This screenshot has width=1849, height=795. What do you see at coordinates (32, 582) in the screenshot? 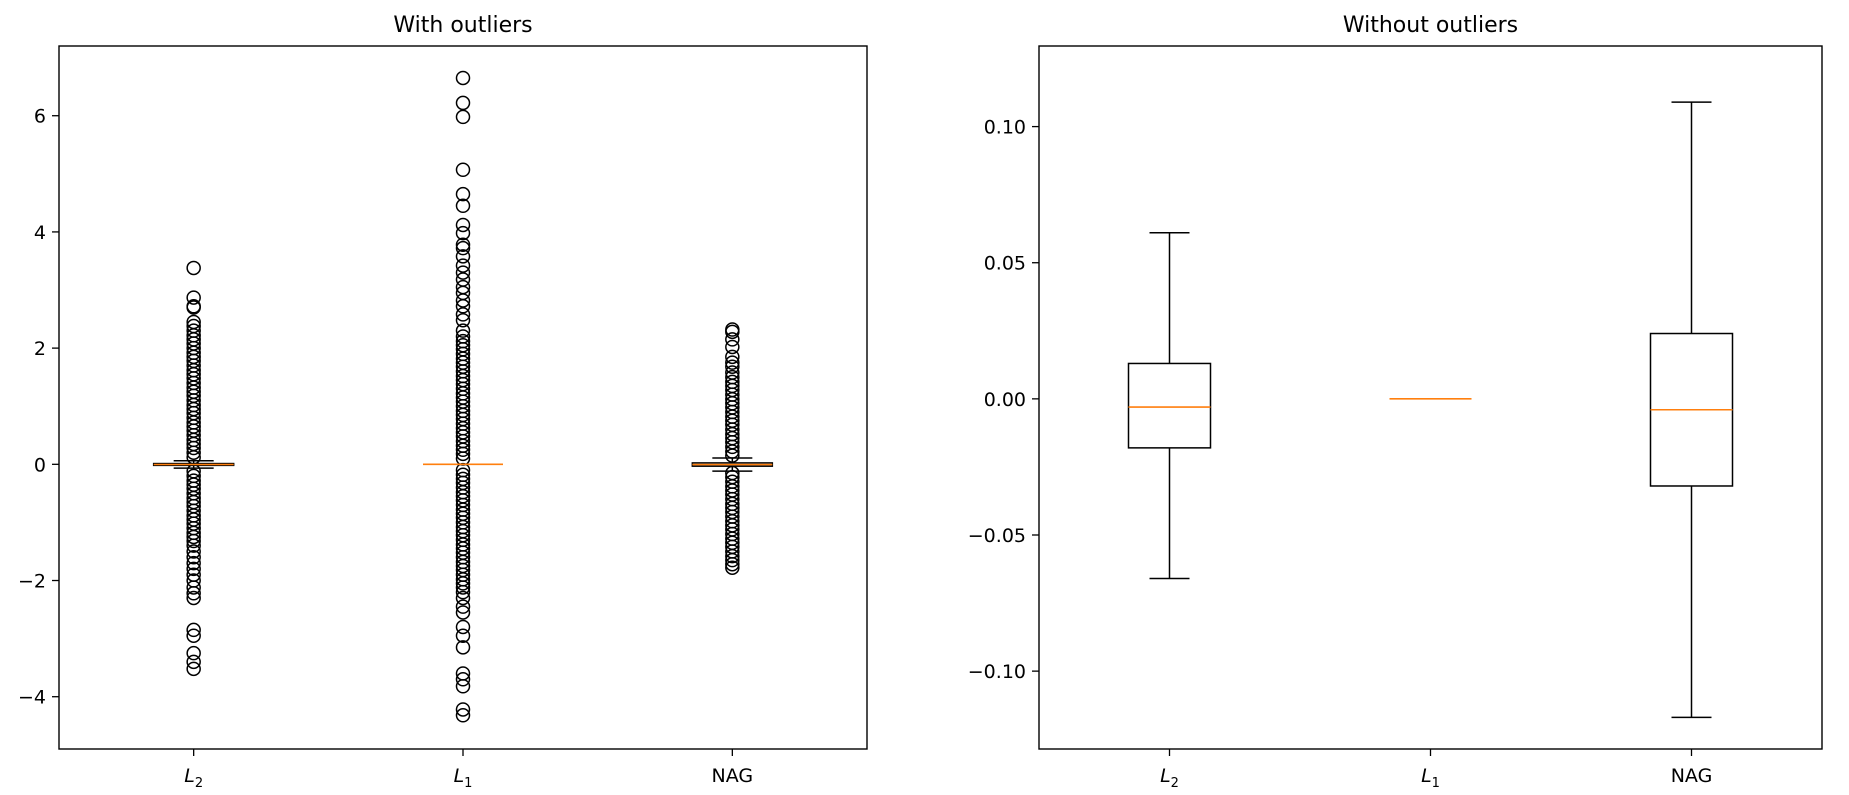
I see `y-tick-label: −2` at bounding box center [32, 582].